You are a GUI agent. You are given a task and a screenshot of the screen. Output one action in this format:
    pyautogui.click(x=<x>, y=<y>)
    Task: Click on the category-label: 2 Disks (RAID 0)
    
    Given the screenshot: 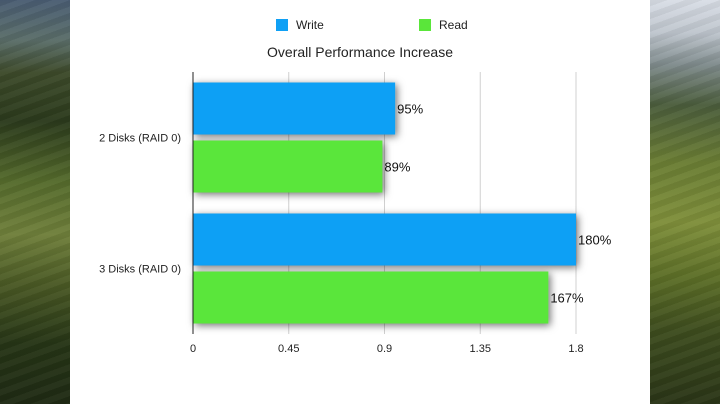 What is the action you would take?
    pyautogui.click(x=140, y=139)
    